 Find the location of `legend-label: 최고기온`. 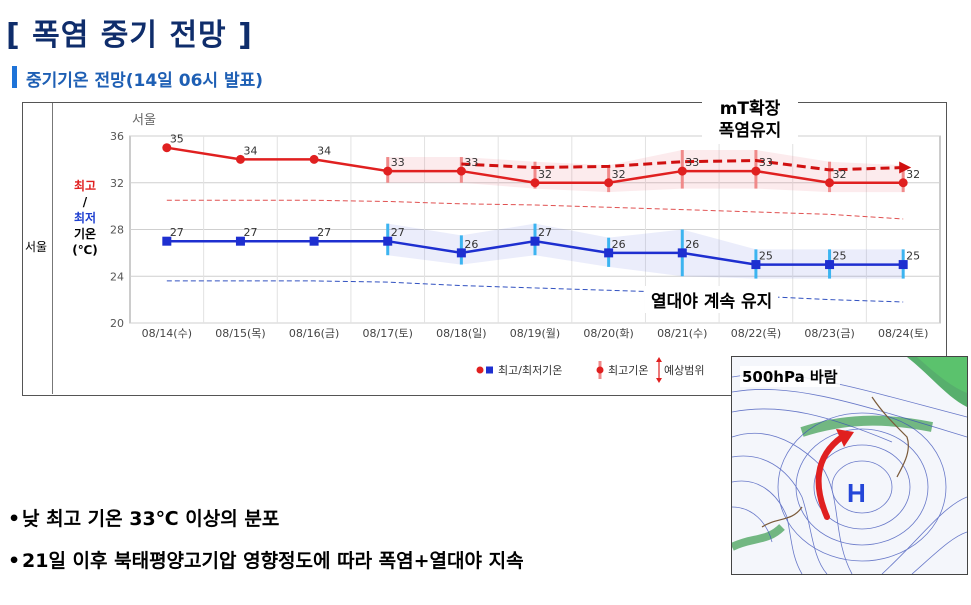

legend-label: 최고기온 is located at coordinates (628, 370).